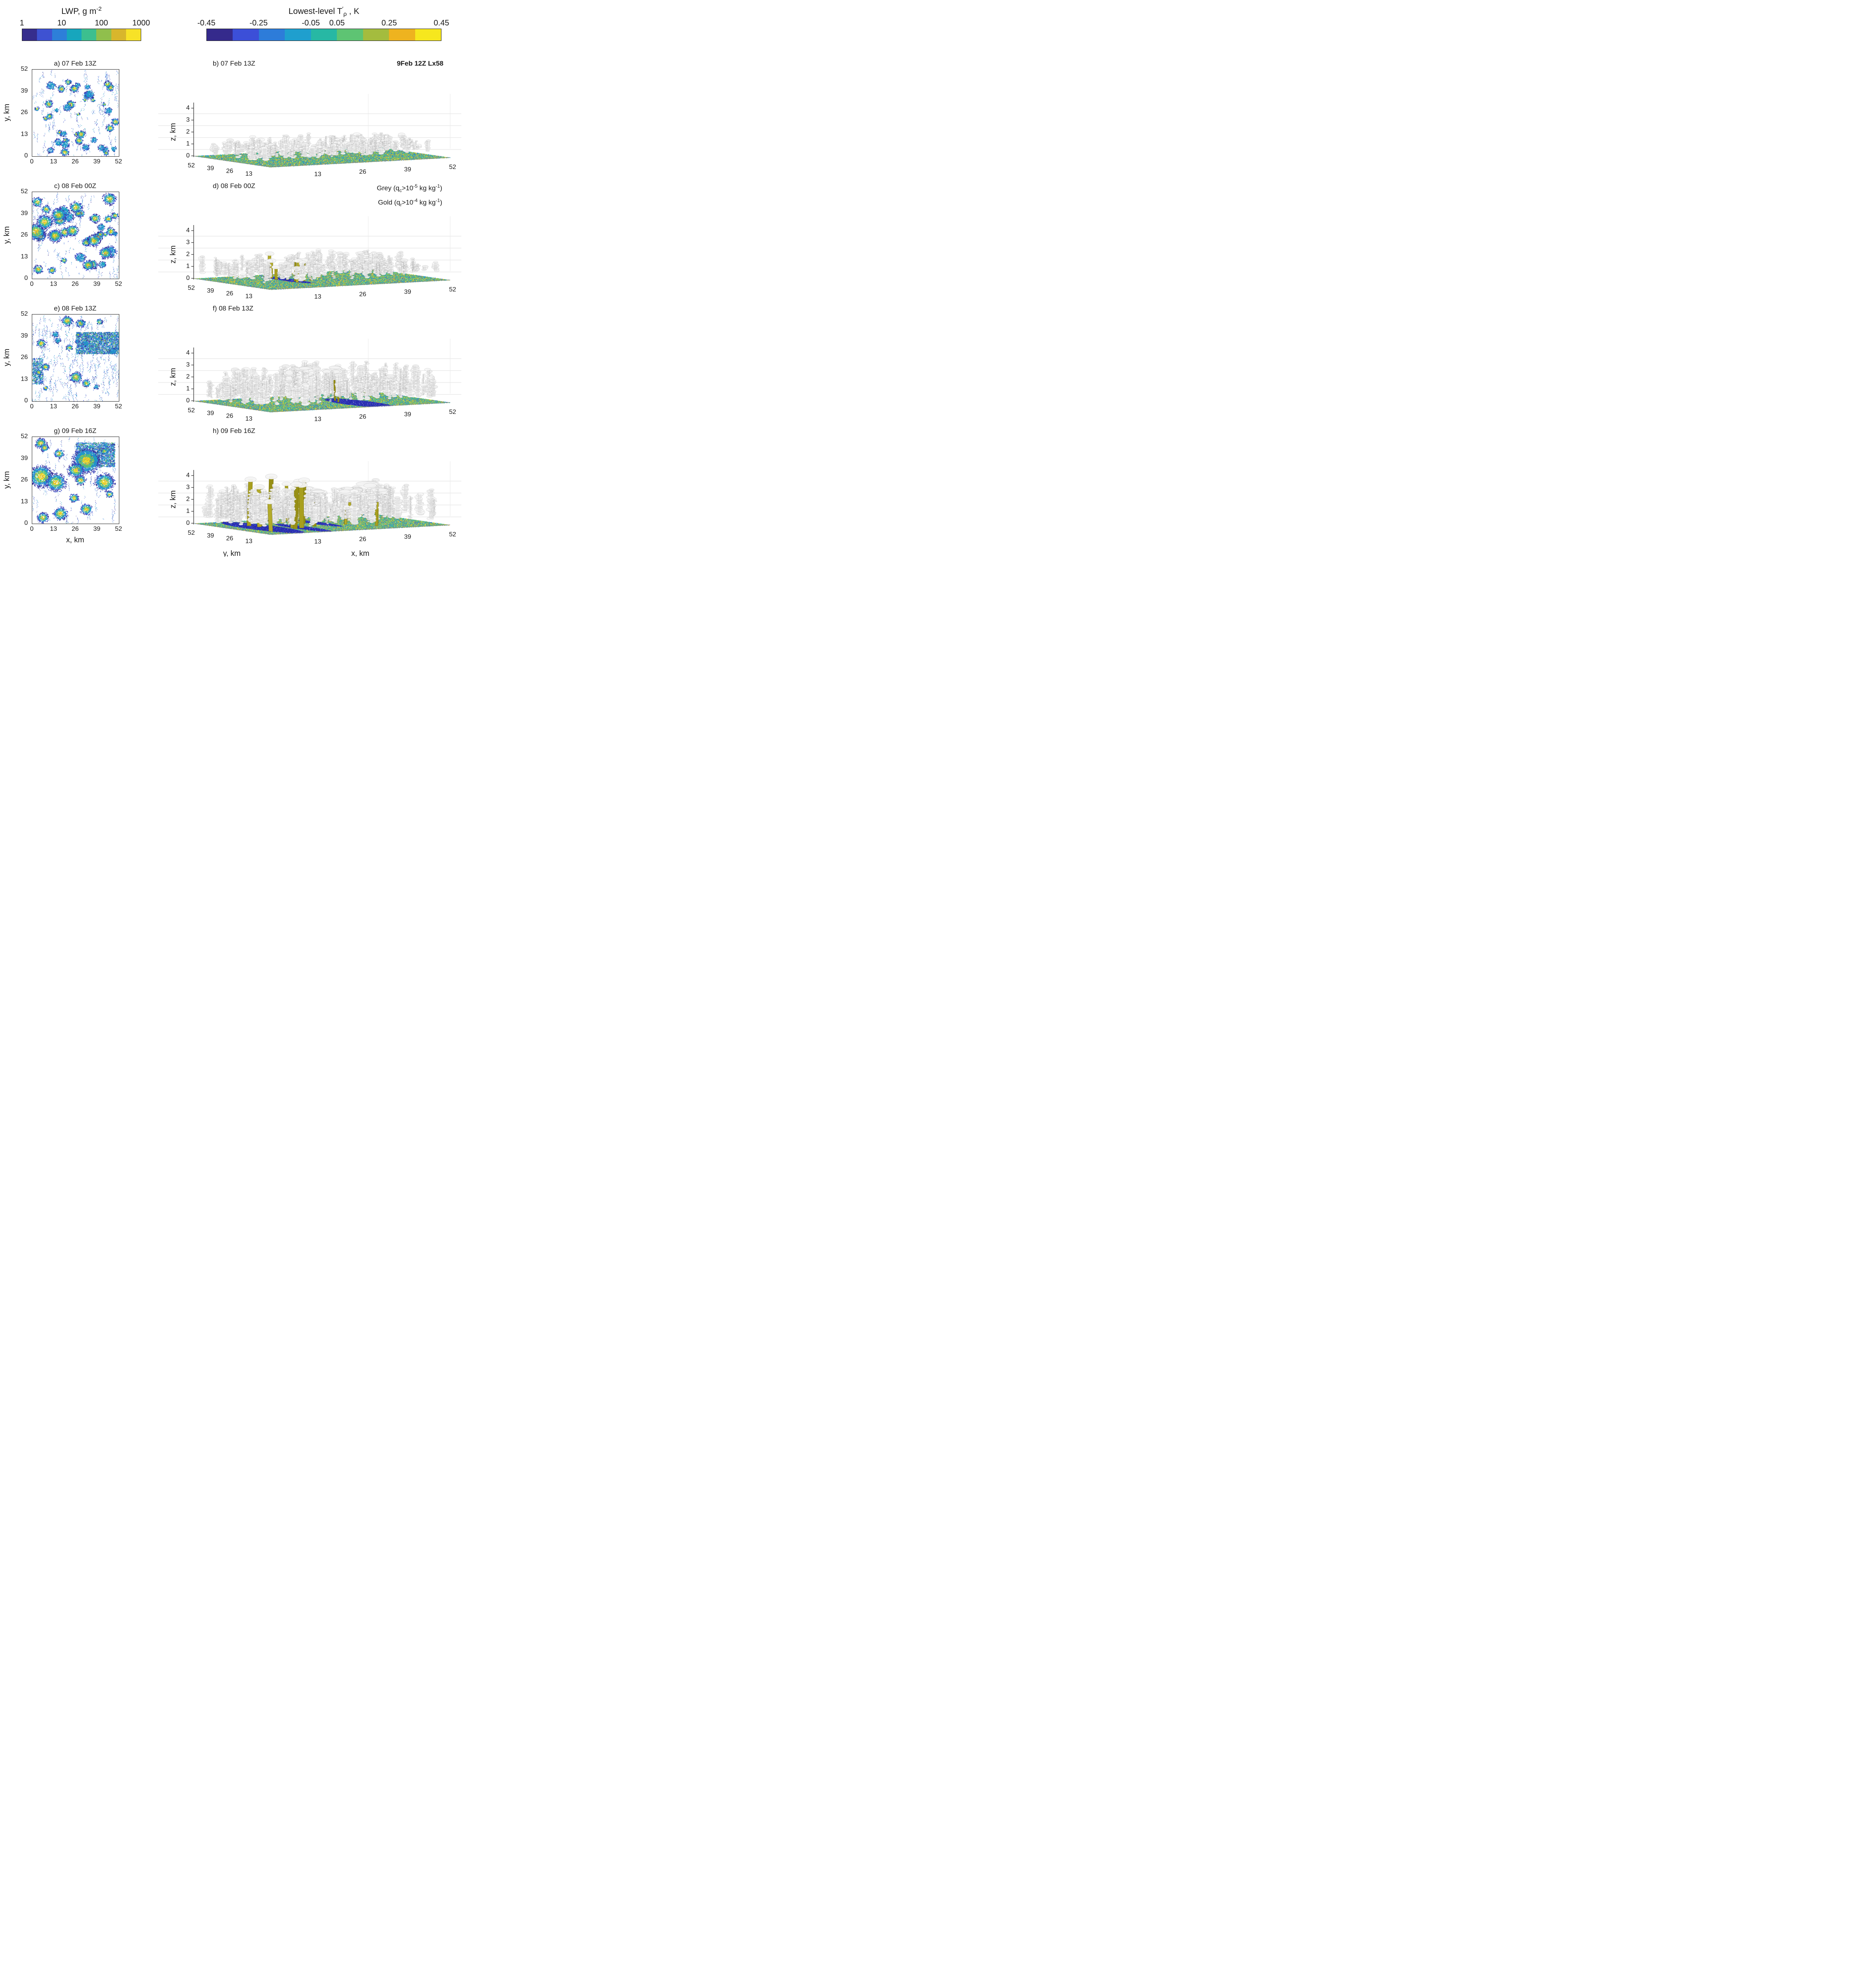 This screenshot has height=1988, width=1856. I want to click on colorbar-tick-label: 1, so click(21, 23).